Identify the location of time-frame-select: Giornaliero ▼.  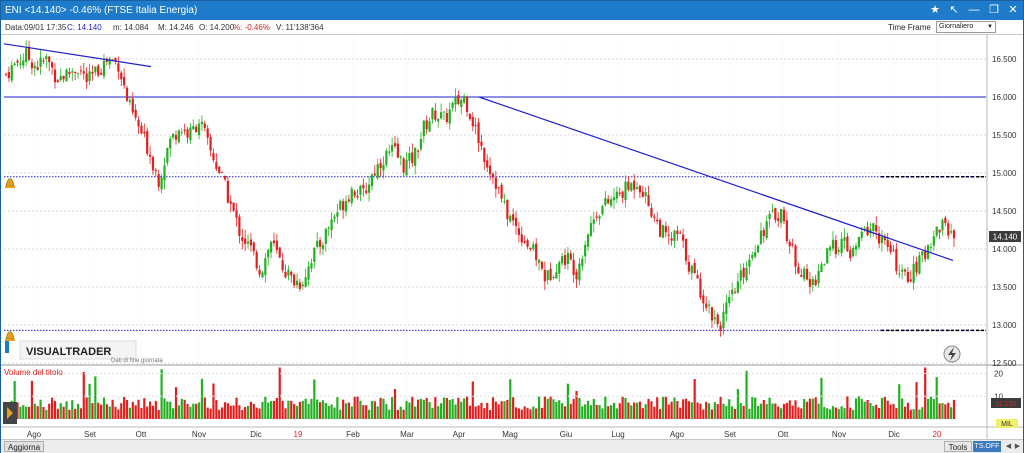
(966, 27).